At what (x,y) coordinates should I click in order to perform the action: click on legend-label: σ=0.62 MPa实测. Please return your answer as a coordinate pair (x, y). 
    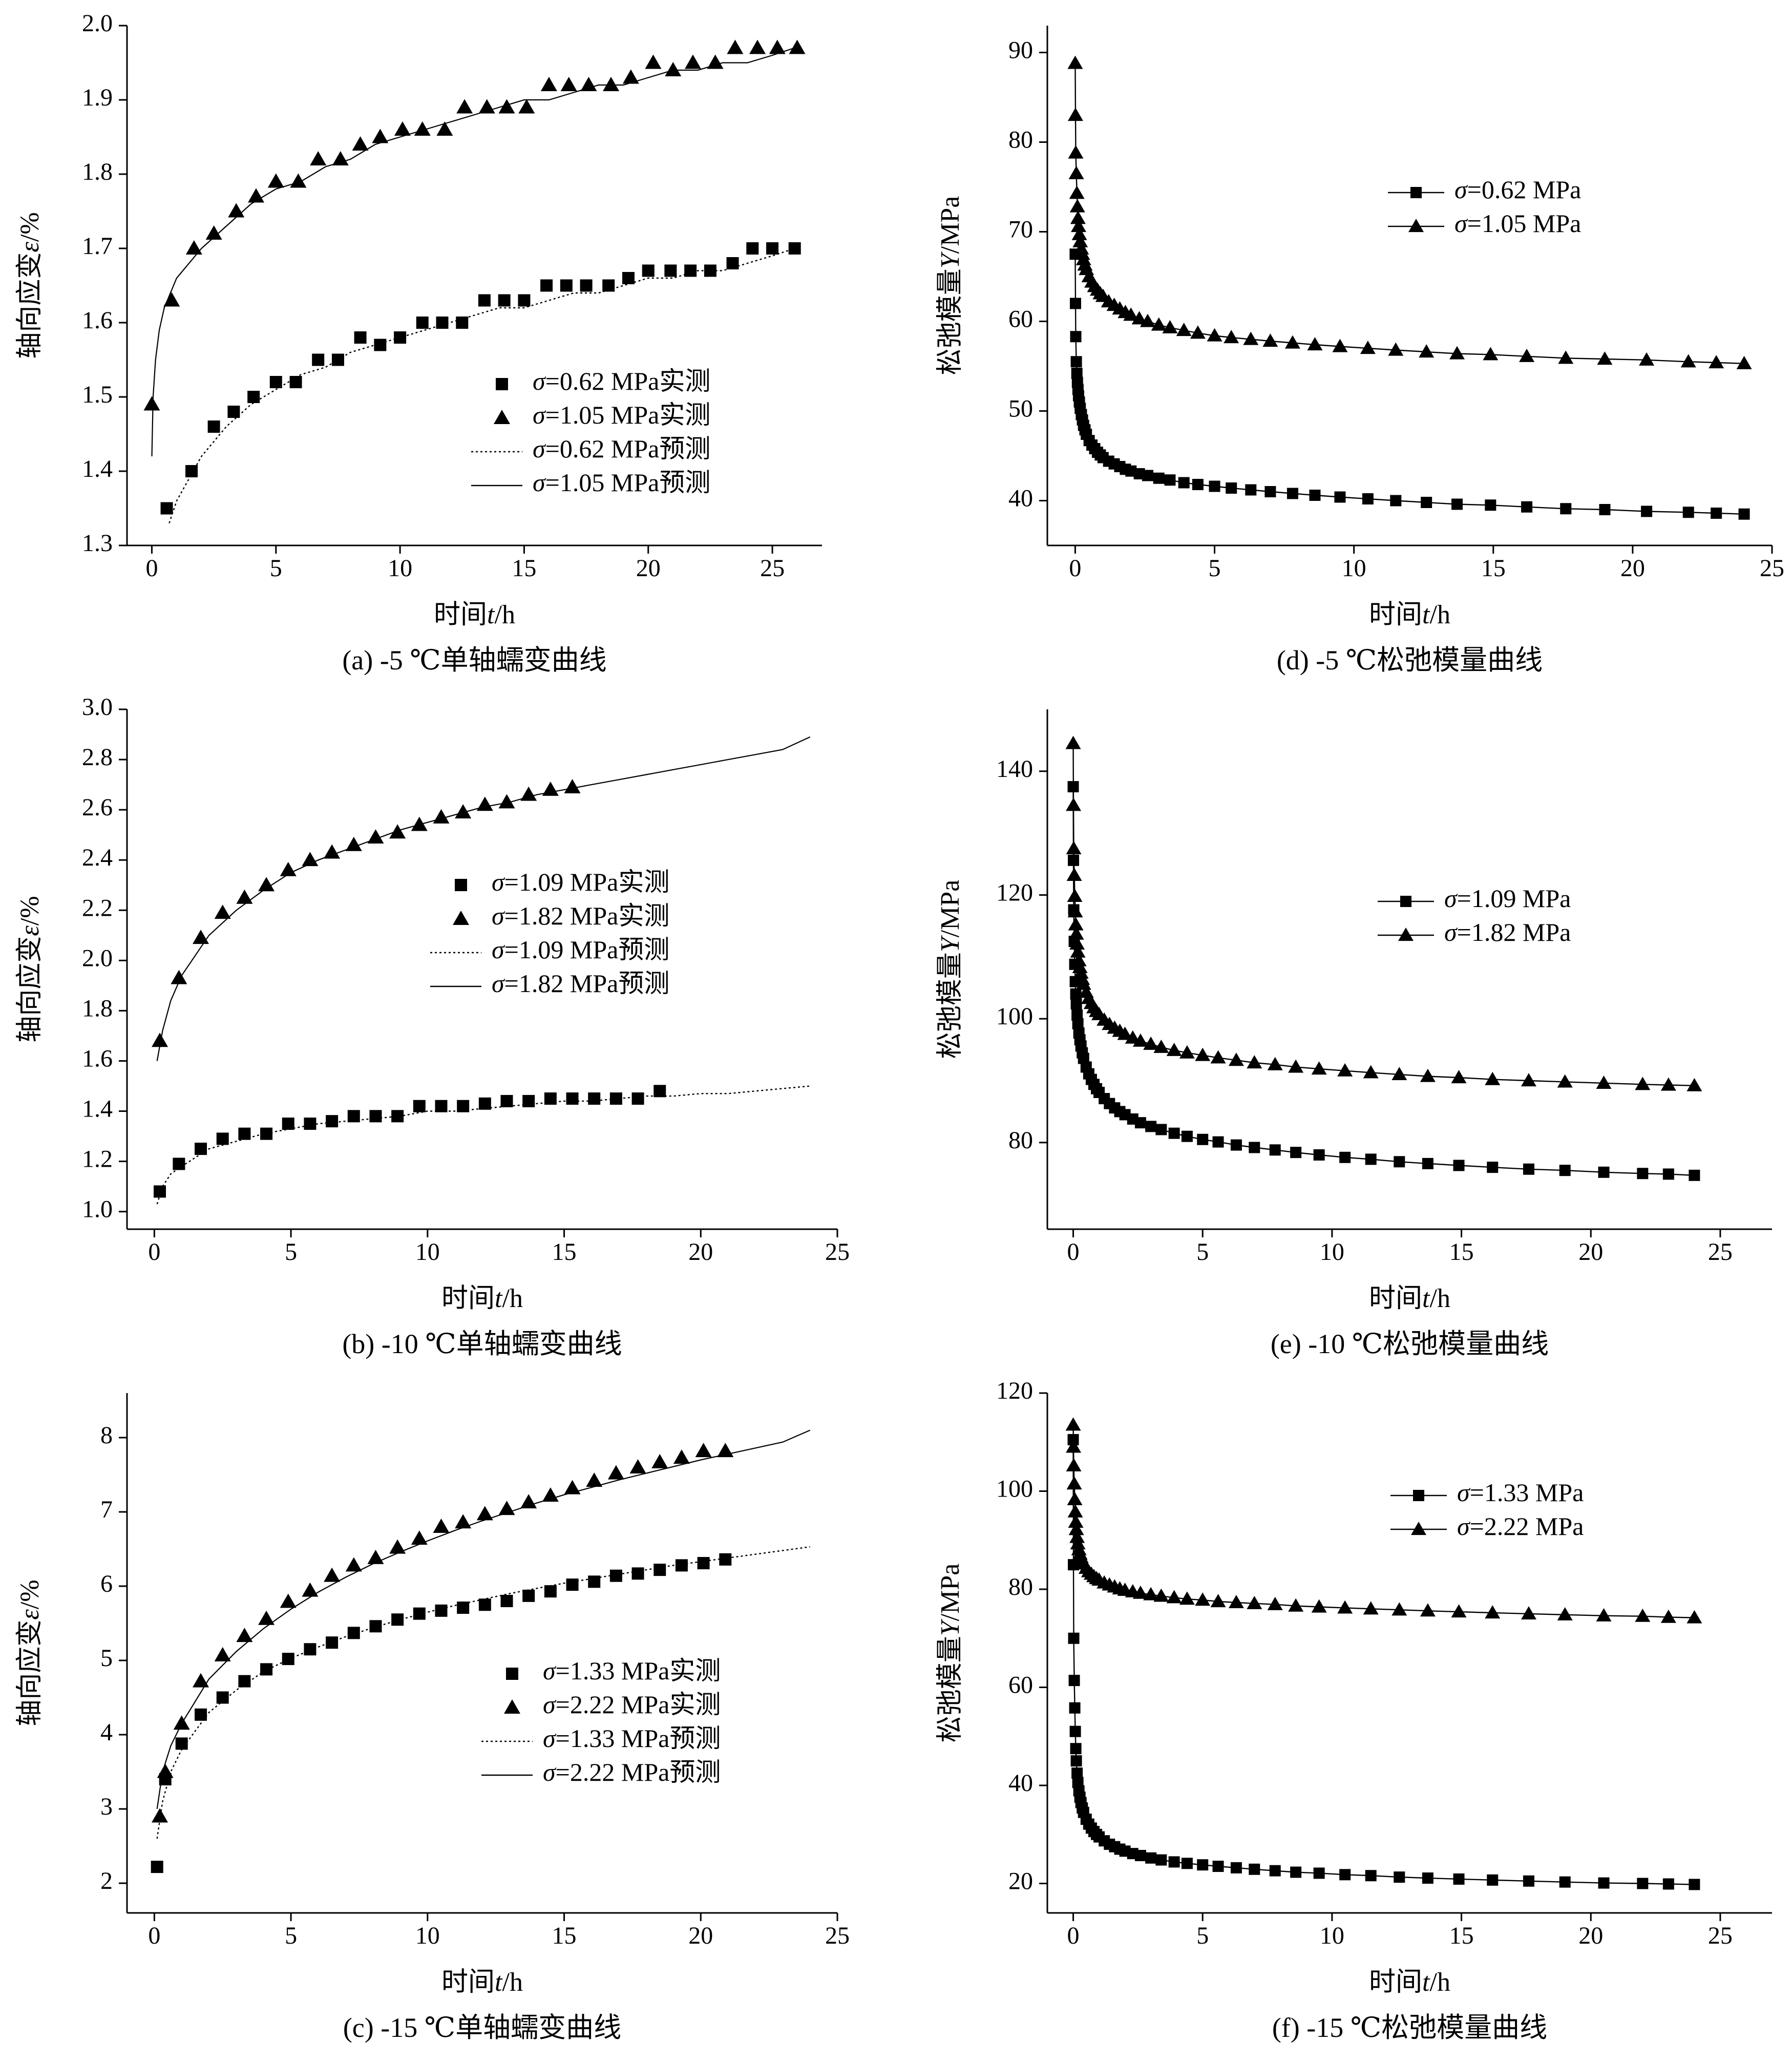
    Looking at the image, I should click on (621, 381).